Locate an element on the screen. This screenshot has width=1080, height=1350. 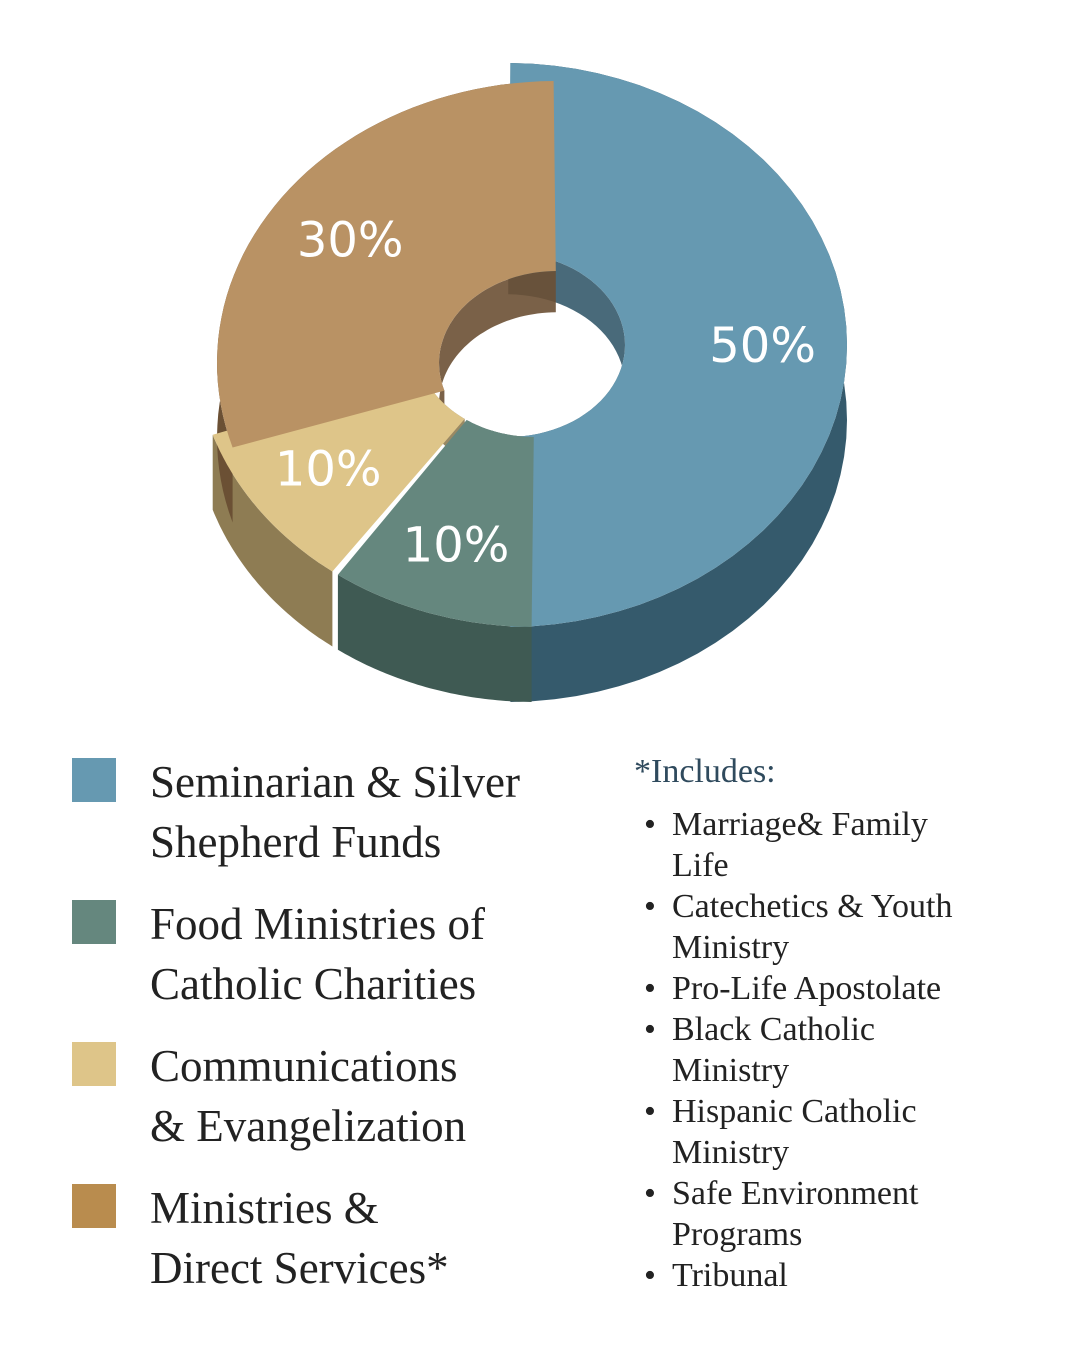
donut-slice-seminarian is located at coordinates (677, 345).